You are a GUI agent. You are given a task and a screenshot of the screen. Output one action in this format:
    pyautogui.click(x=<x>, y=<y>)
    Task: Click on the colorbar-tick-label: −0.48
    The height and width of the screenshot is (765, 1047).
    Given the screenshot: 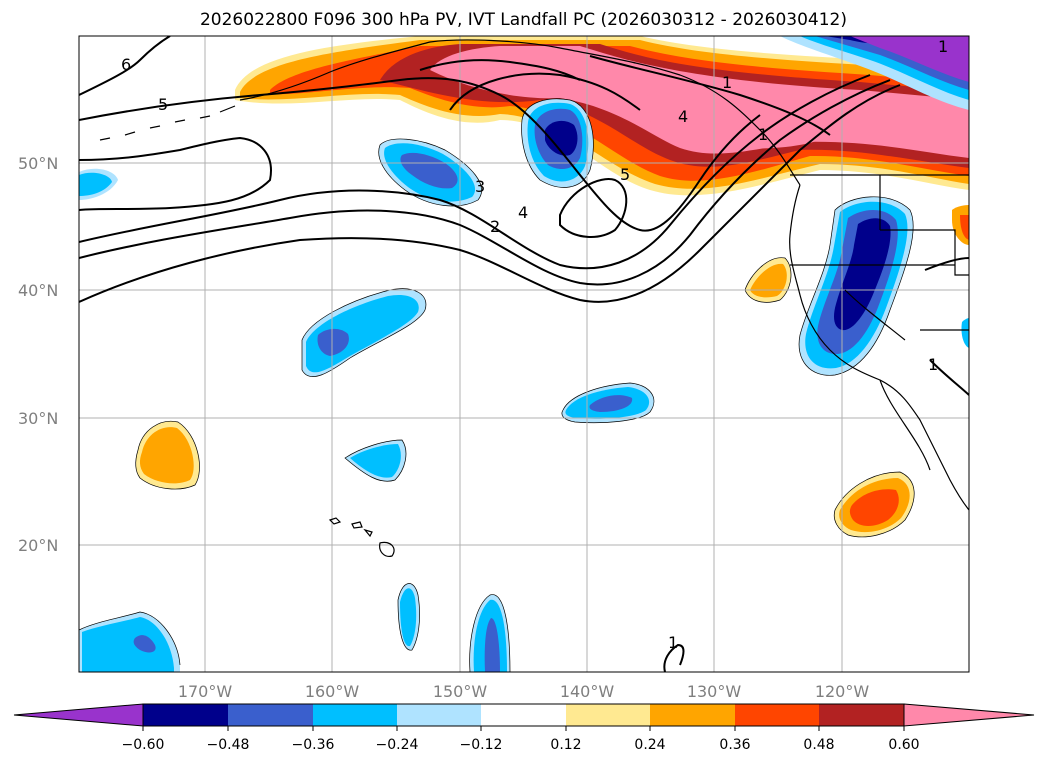 What is the action you would take?
    pyautogui.click(x=228, y=745)
    